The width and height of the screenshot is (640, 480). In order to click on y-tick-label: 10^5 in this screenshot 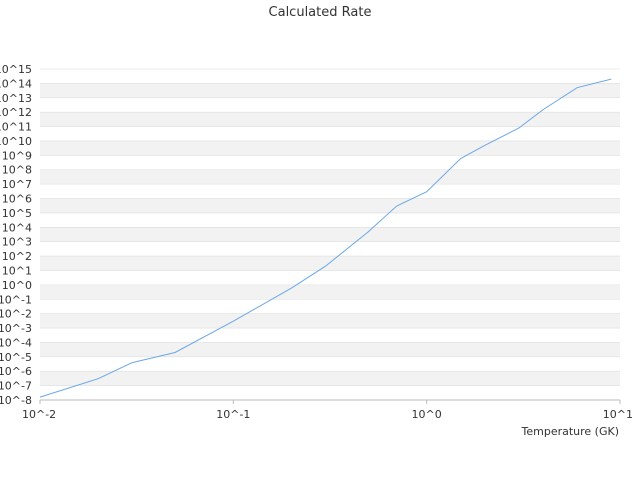, I will do `click(17, 213)`.